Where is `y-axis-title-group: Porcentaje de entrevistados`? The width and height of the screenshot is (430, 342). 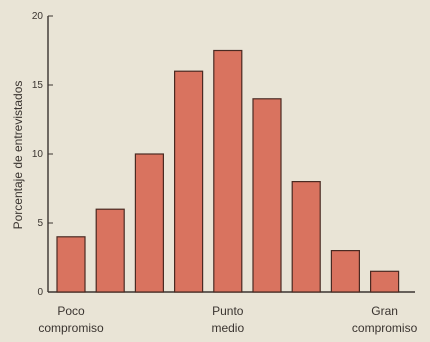
y-axis-title-group: Porcentaje de entrevistados is located at coordinates (18, 155).